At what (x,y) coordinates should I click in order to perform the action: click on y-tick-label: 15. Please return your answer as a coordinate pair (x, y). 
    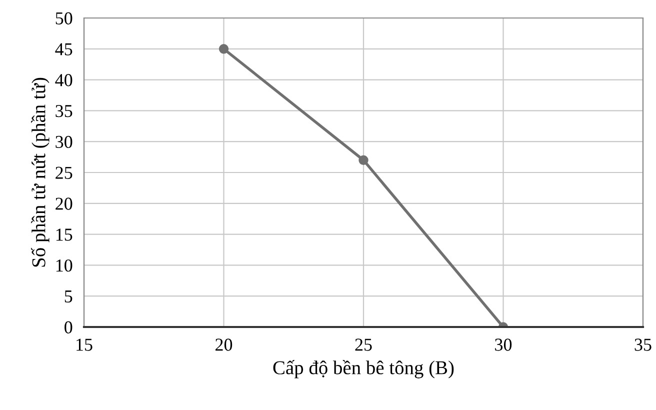
    Looking at the image, I should click on (64, 234).